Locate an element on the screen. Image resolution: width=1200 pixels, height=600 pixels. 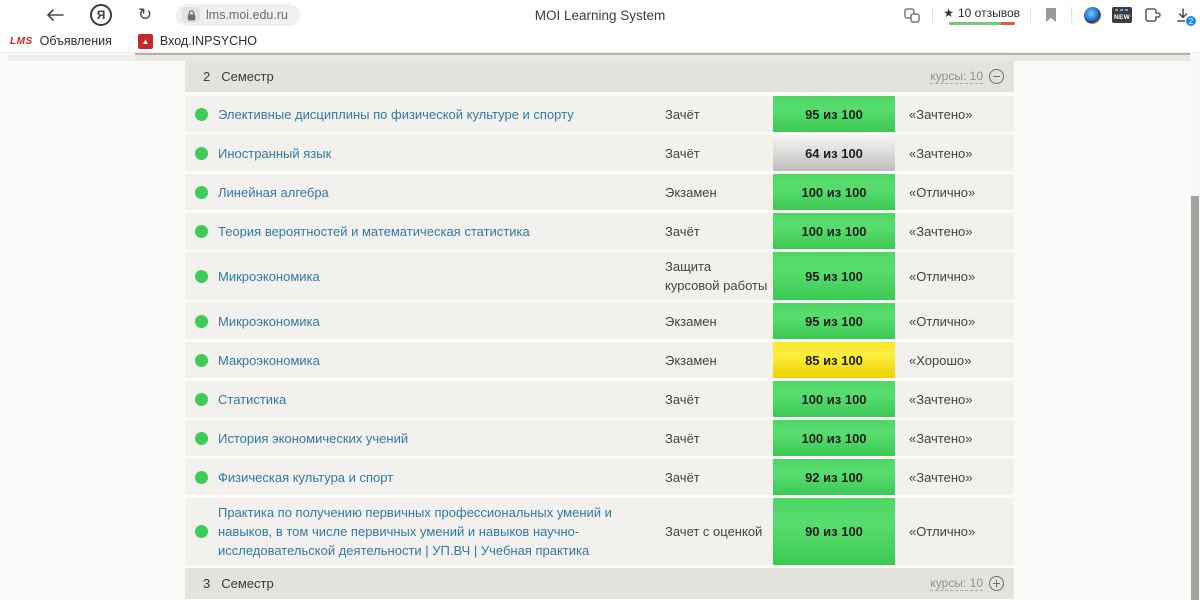
score-cell: 85 из 100 is located at coordinates (834, 360).